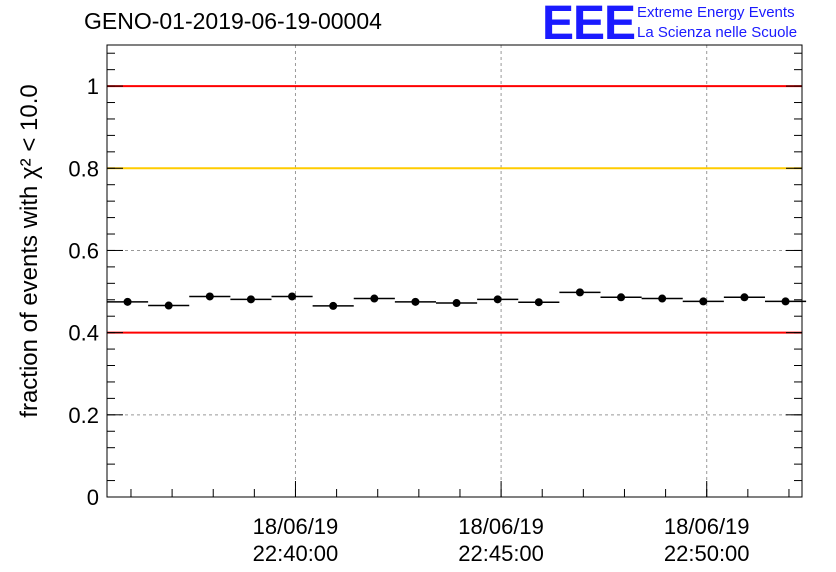  I want to click on y-tick-label: 0, so click(93, 497).